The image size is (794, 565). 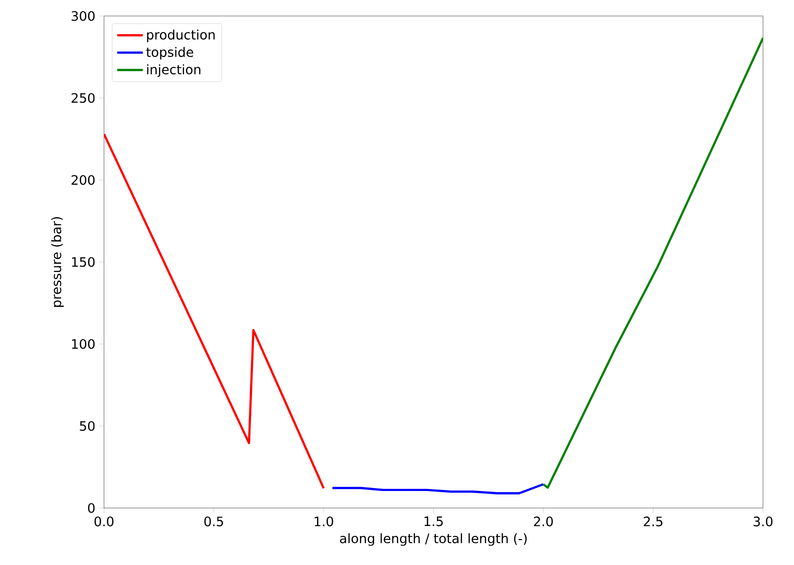 I want to click on y-tick-label: 150, so click(x=83, y=262).